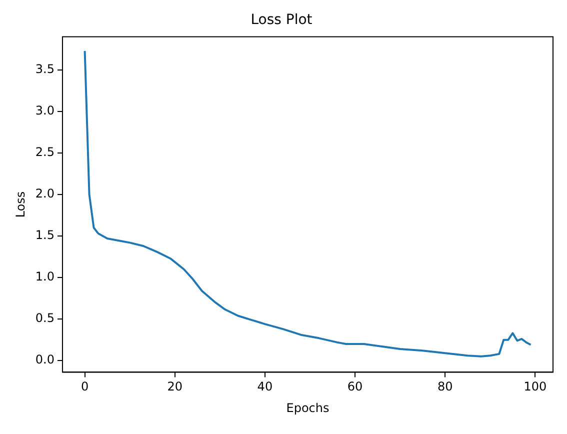 This screenshot has width=567, height=434. I want to click on x-tick-label: 40, so click(265, 387).